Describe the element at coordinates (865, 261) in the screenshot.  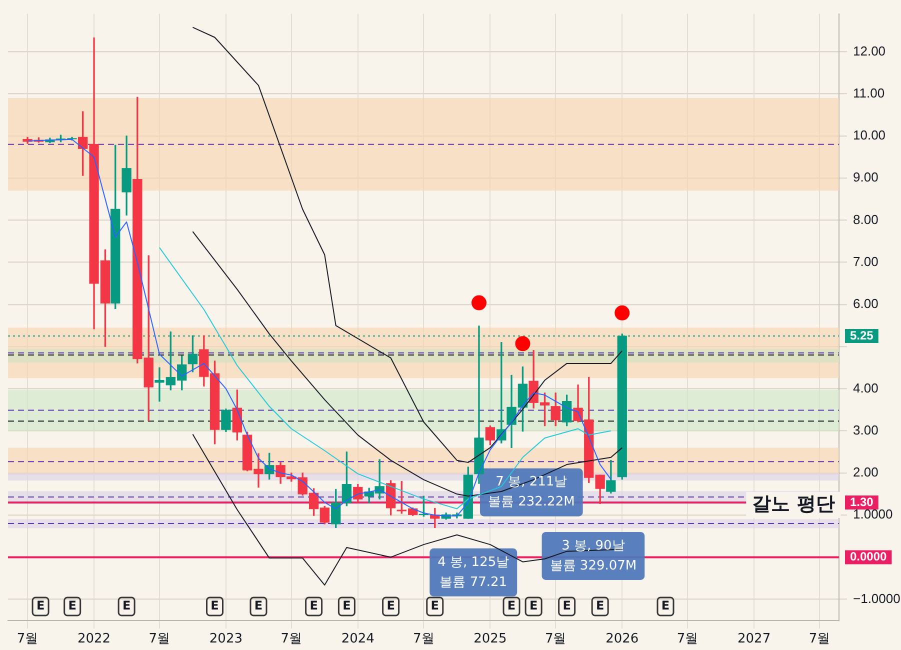
I see `y-tick-label: 7.00` at that location.